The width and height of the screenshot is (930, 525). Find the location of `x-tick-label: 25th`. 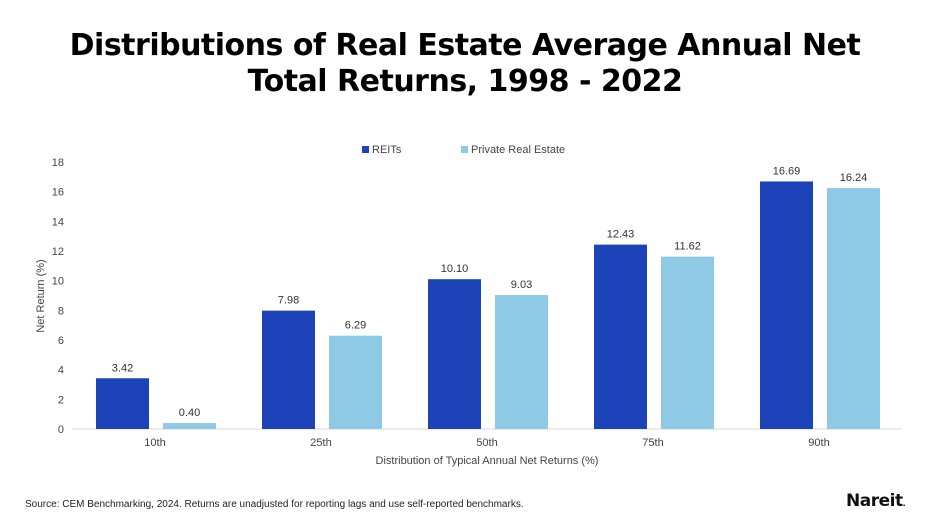

x-tick-label: 25th is located at coordinates (320, 443).